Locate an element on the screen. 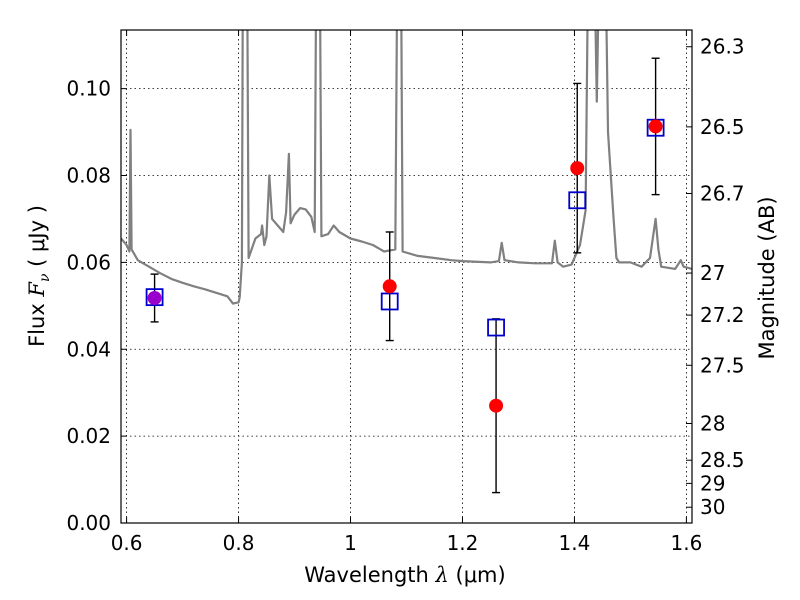 This screenshot has width=800, height=600. y-axis-ticks: 0.00 0.02 0.04 0.06 0.08 0.10 is located at coordinates (96, 306).